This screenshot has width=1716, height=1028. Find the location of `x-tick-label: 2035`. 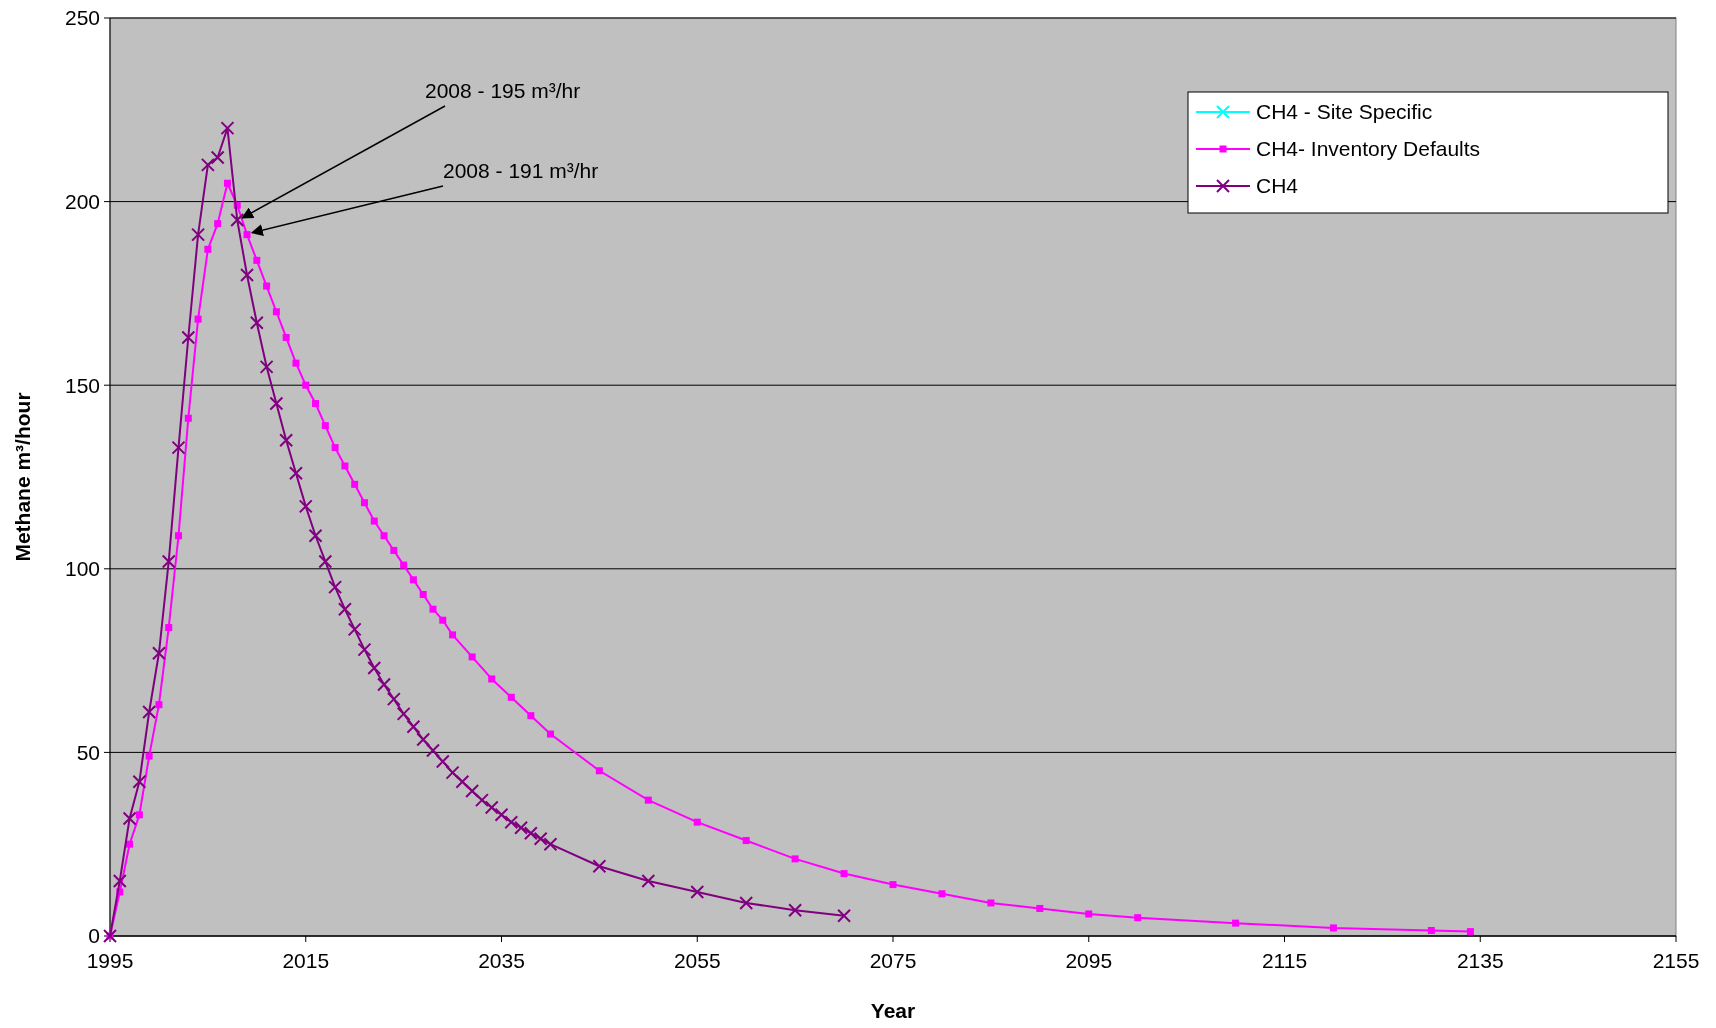

x-tick-label: 2035 is located at coordinates (501, 960).